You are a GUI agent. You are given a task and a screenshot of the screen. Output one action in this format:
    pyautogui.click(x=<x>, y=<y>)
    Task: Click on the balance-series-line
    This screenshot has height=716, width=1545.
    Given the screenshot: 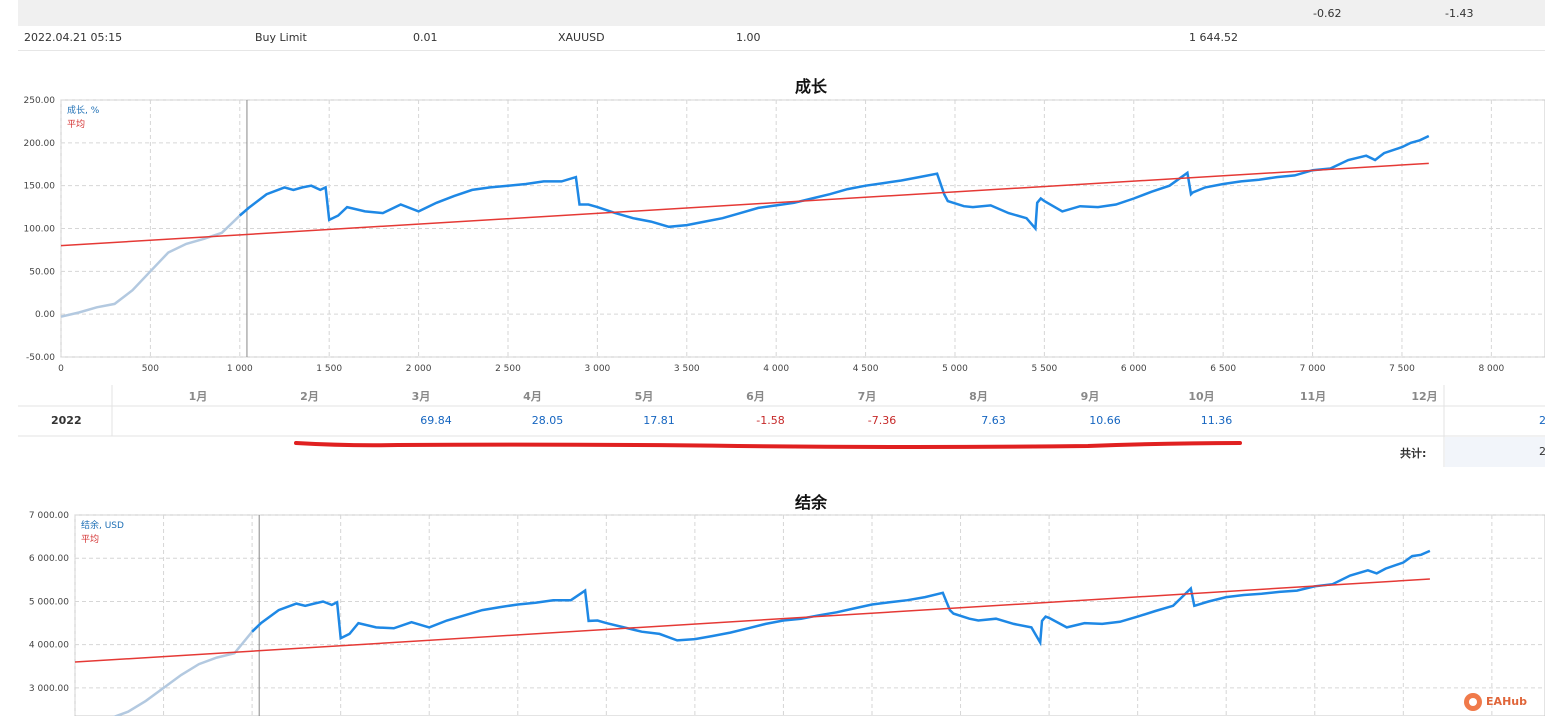 What is the action you would take?
    pyautogui.click(x=841, y=598)
    